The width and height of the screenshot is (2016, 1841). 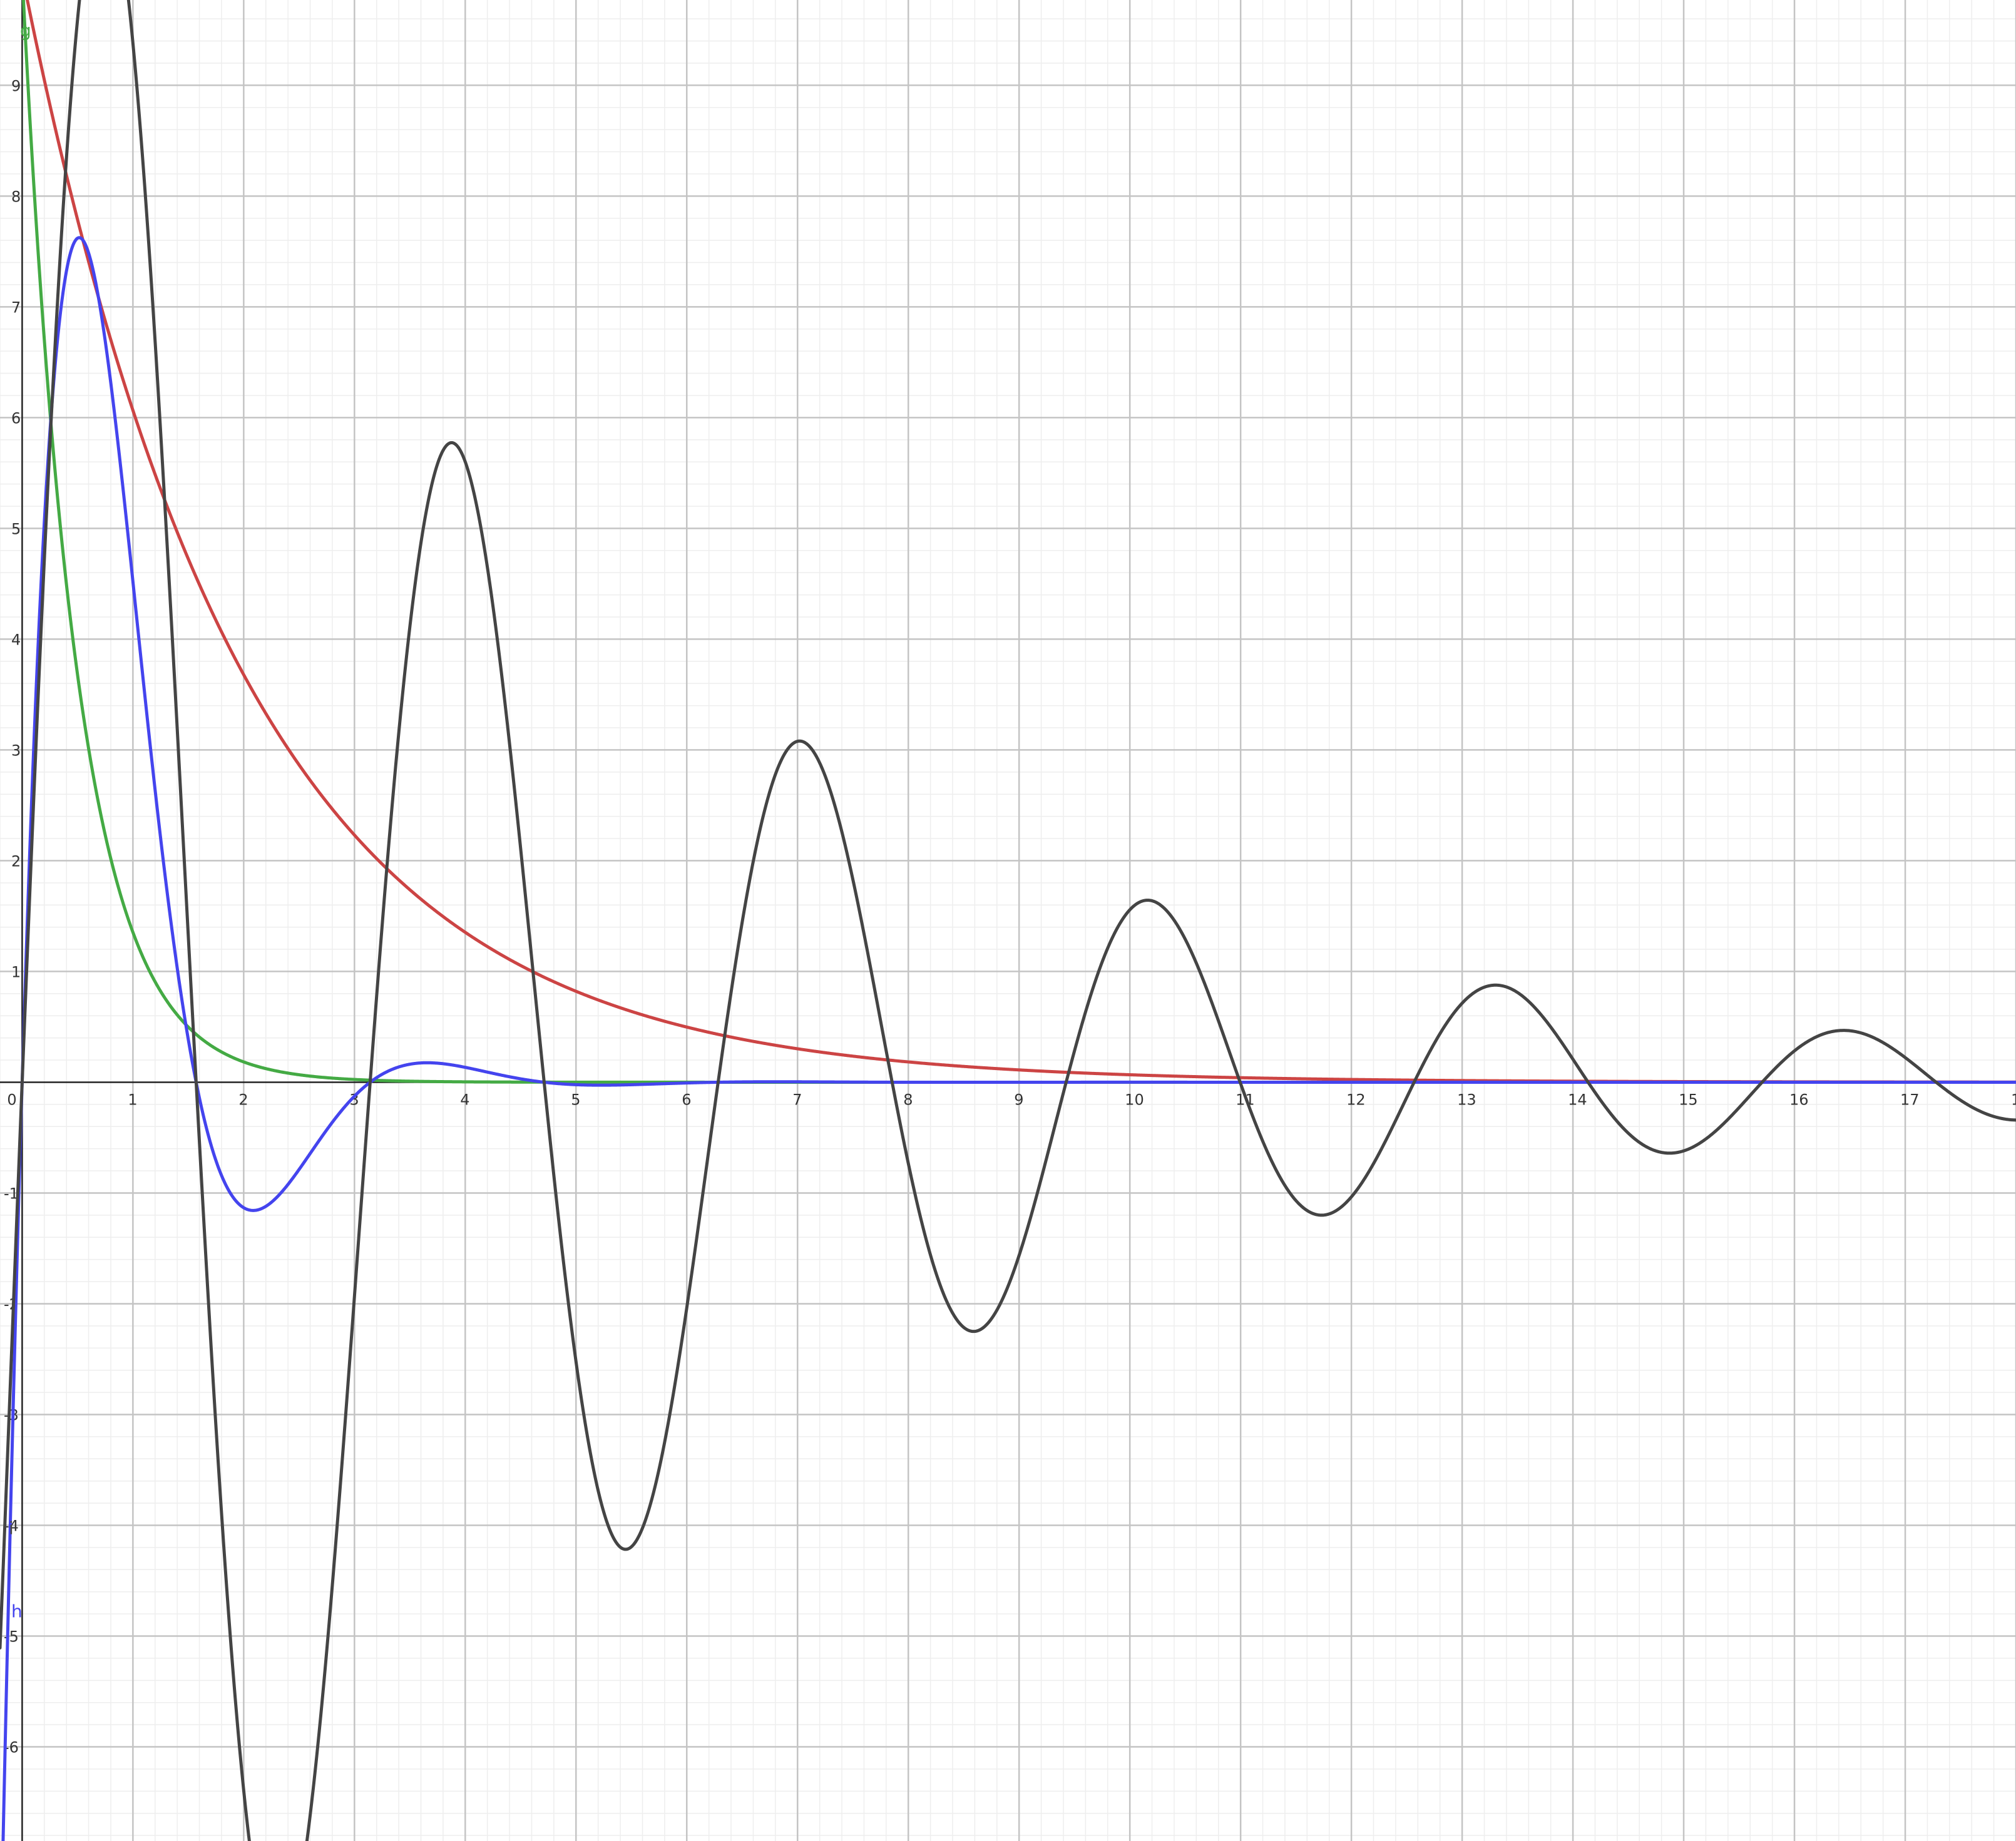 I want to click on y-tick-label: 3, so click(x=16, y=751).